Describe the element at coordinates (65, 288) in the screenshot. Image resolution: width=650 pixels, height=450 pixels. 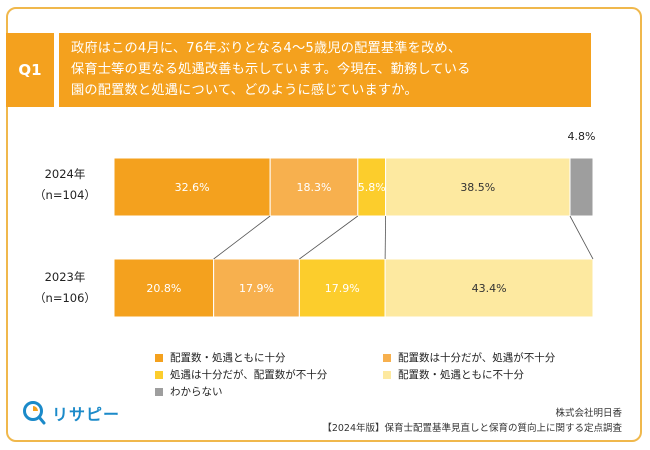
I see `row-label-2023: 2023年 （n=106）` at that location.